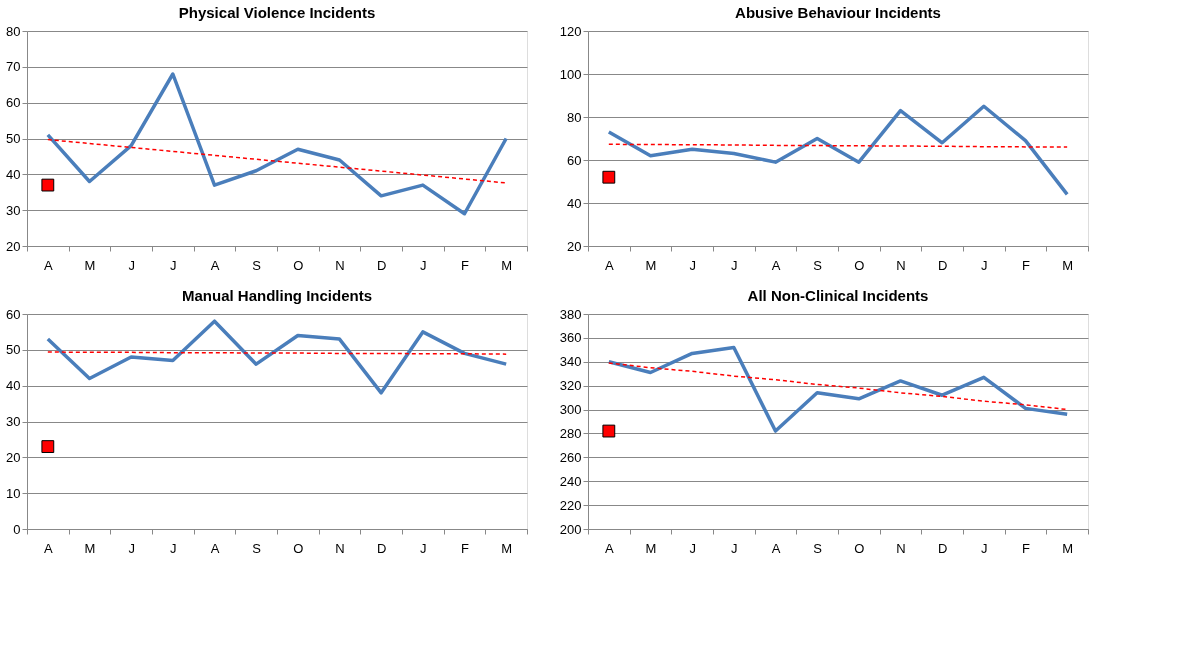 The image size is (1181, 658). Describe the element at coordinates (13, 493) in the screenshot. I see `y-tick-label: 10` at that location.